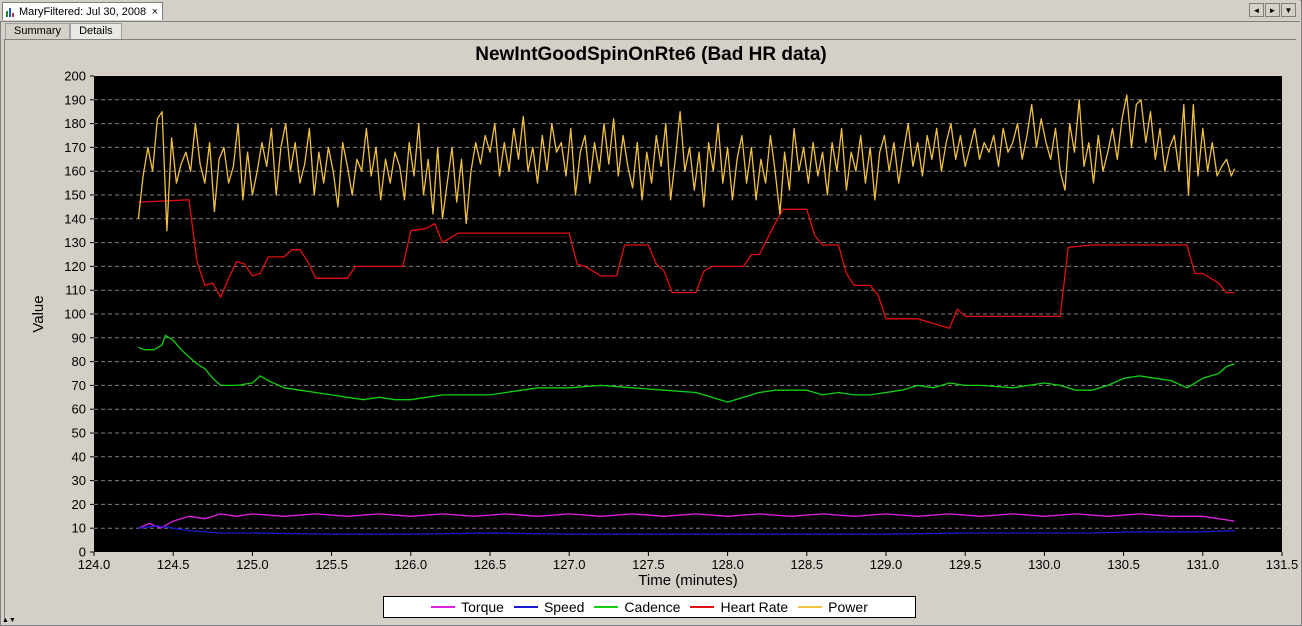 The image size is (1302, 626). I want to click on y-tick-label: 40, so click(79, 456).